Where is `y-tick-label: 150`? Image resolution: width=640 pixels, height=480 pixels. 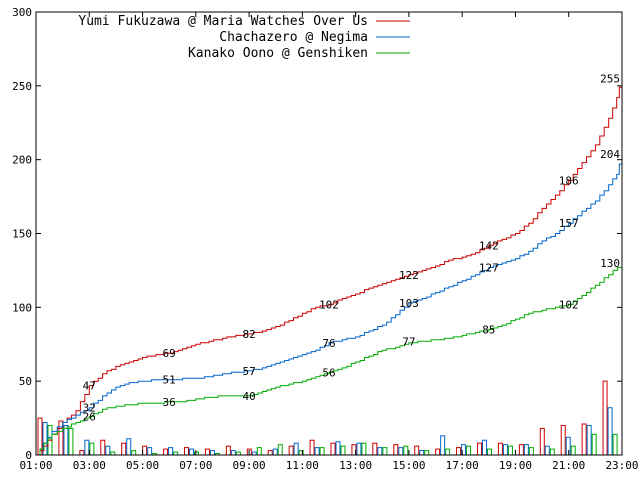
y-tick-label: 150 is located at coordinates (22, 234).